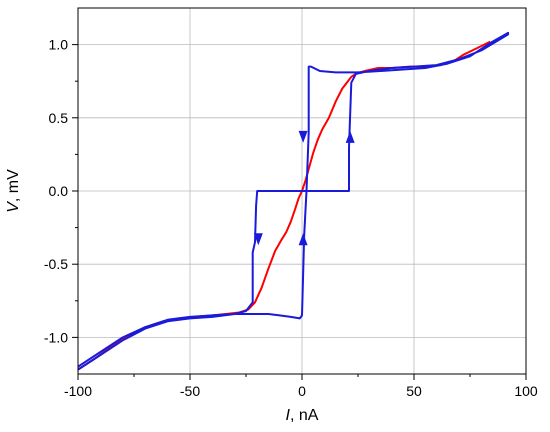 The height and width of the screenshot is (432, 550). I want to click on x-tick-label: 0, so click(302, 391).